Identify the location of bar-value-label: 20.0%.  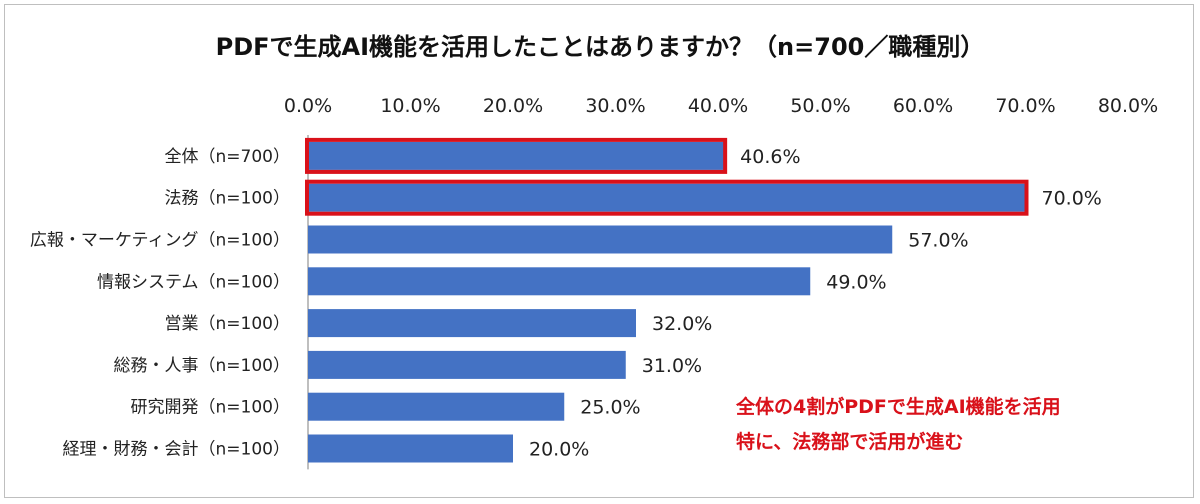
(559, 450).